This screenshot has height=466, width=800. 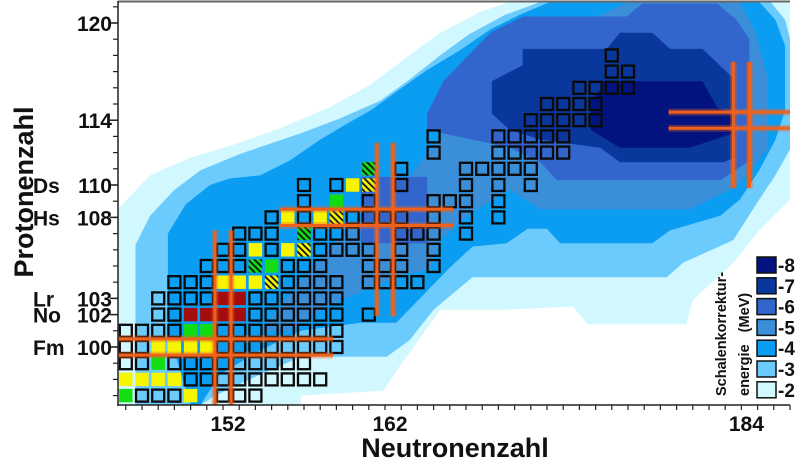 I want to click on legend-label: -5, so click(x=786, y=328).